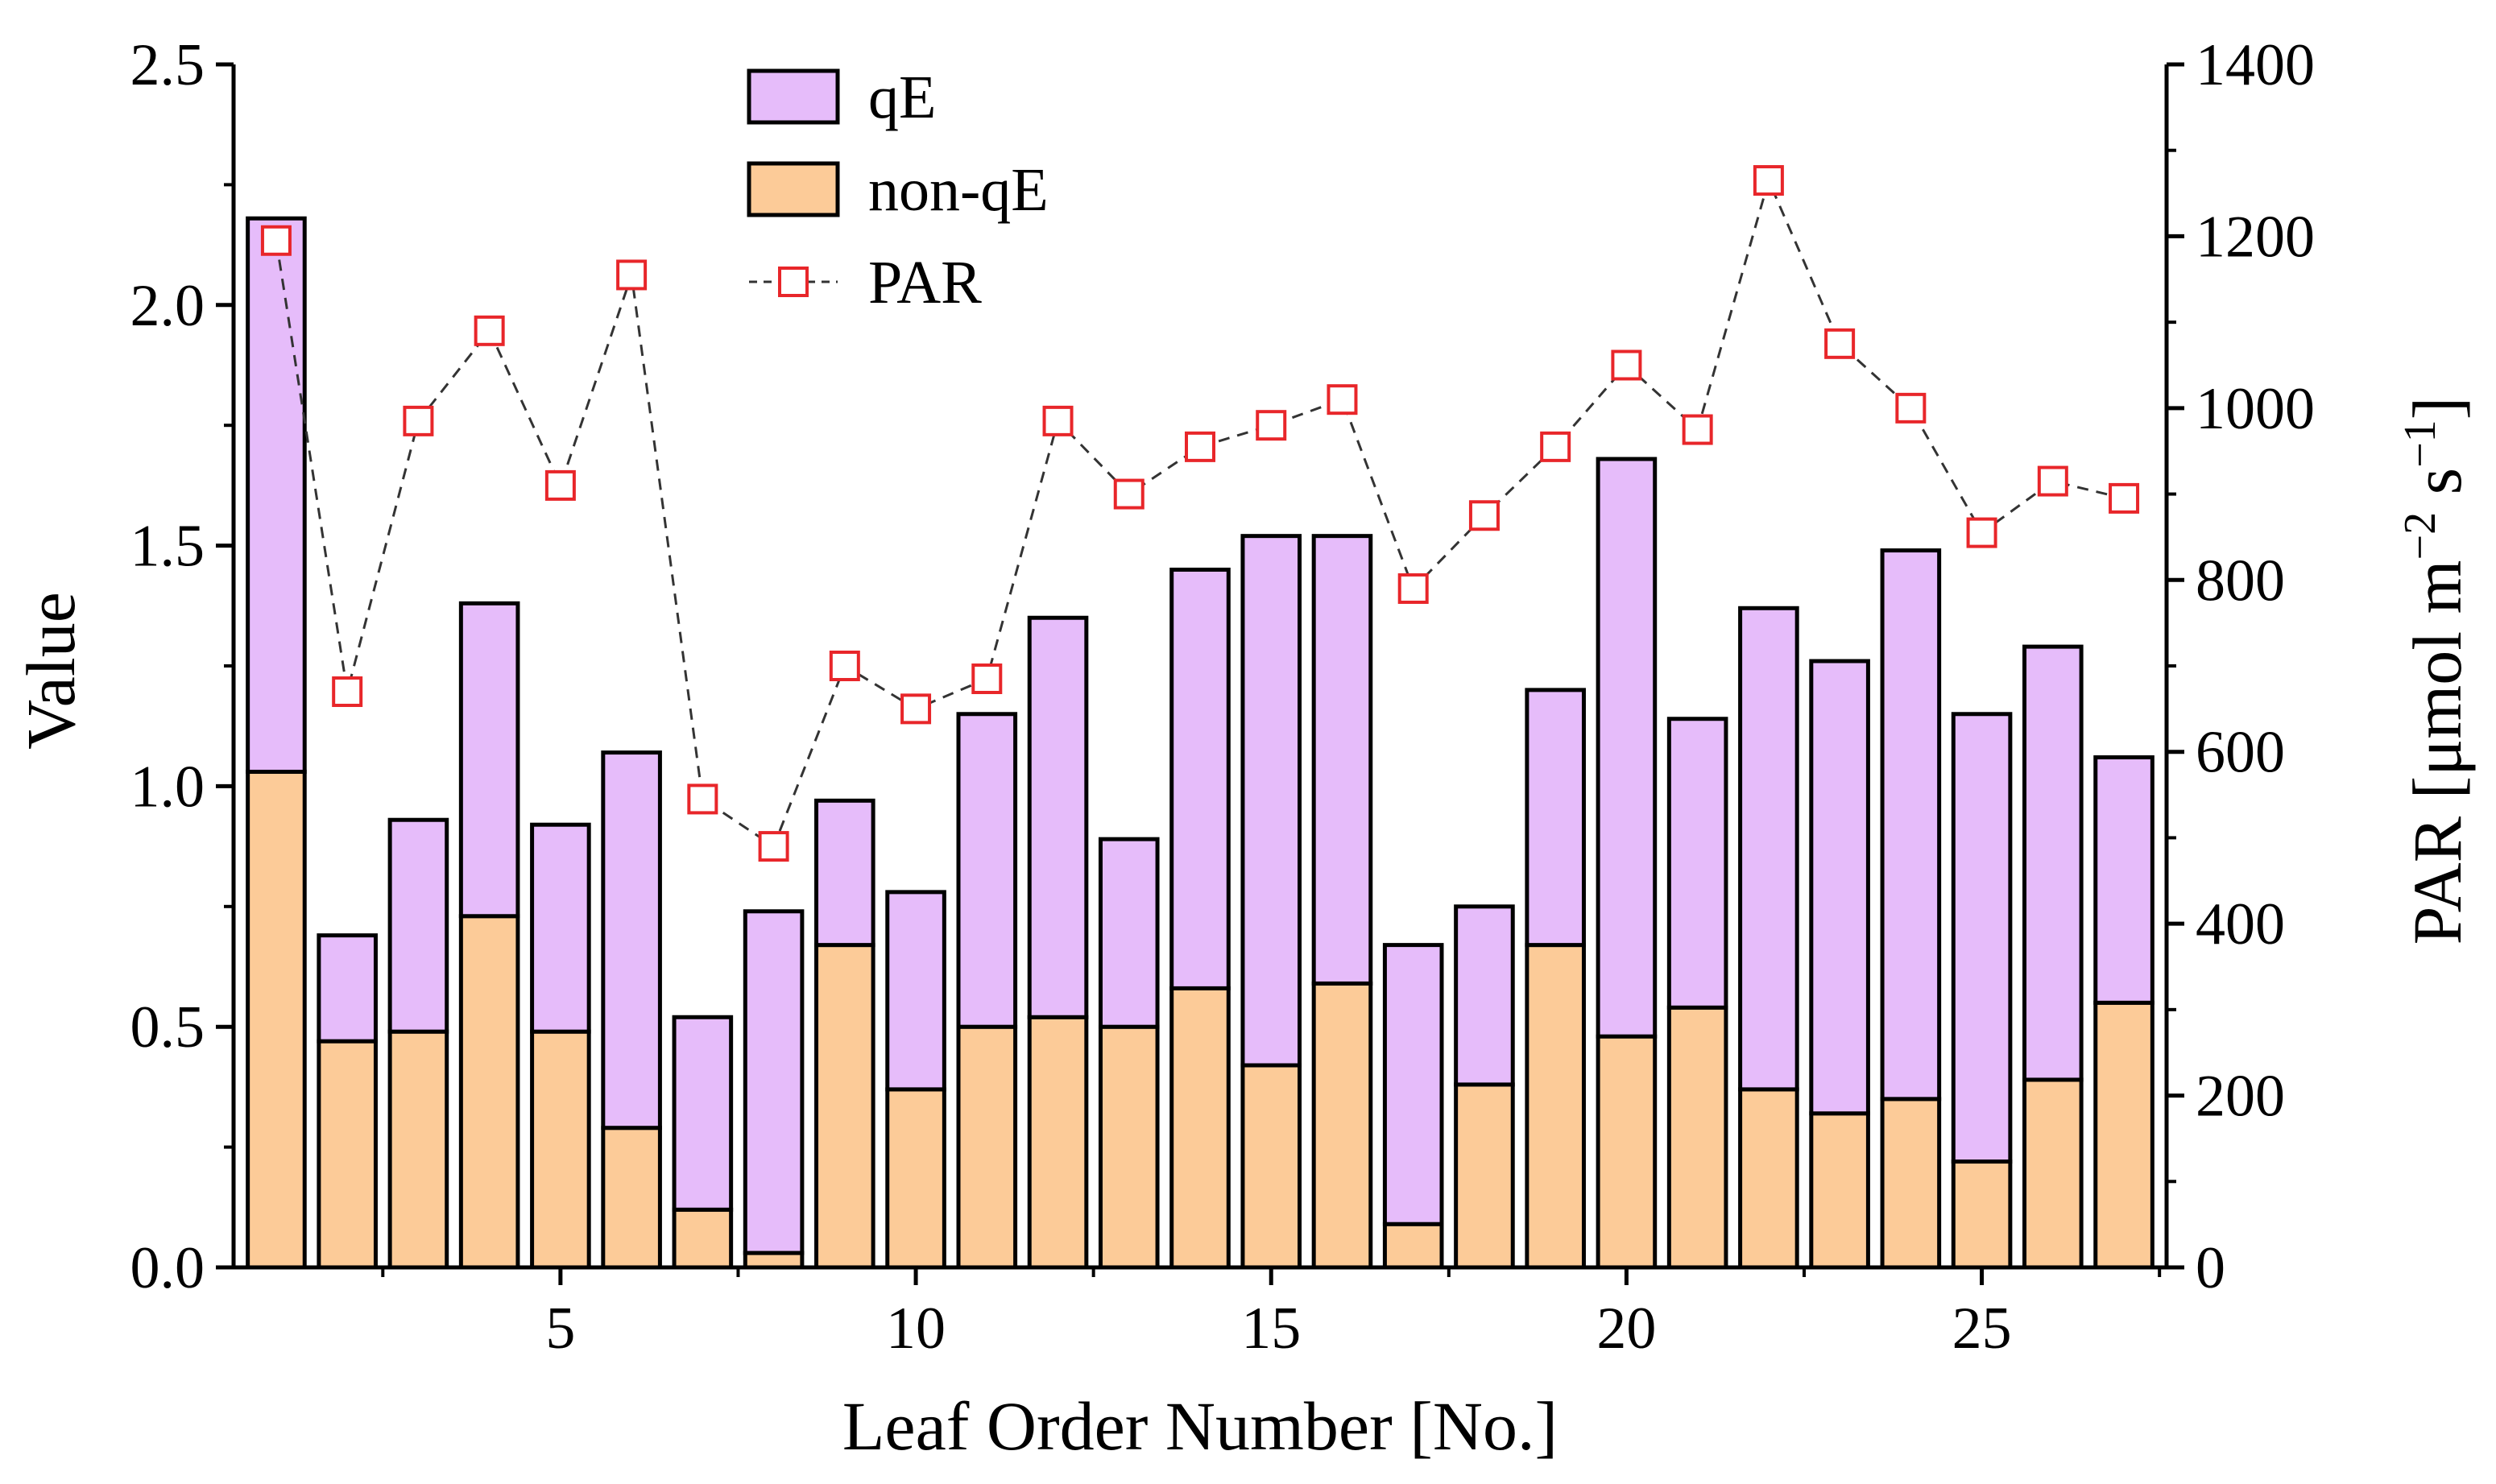 The width and height of the screenshot is (2496, 1484). I want to click on y2-axis-title: PAR [μmol m−2 s−1], so click(2436, 671).